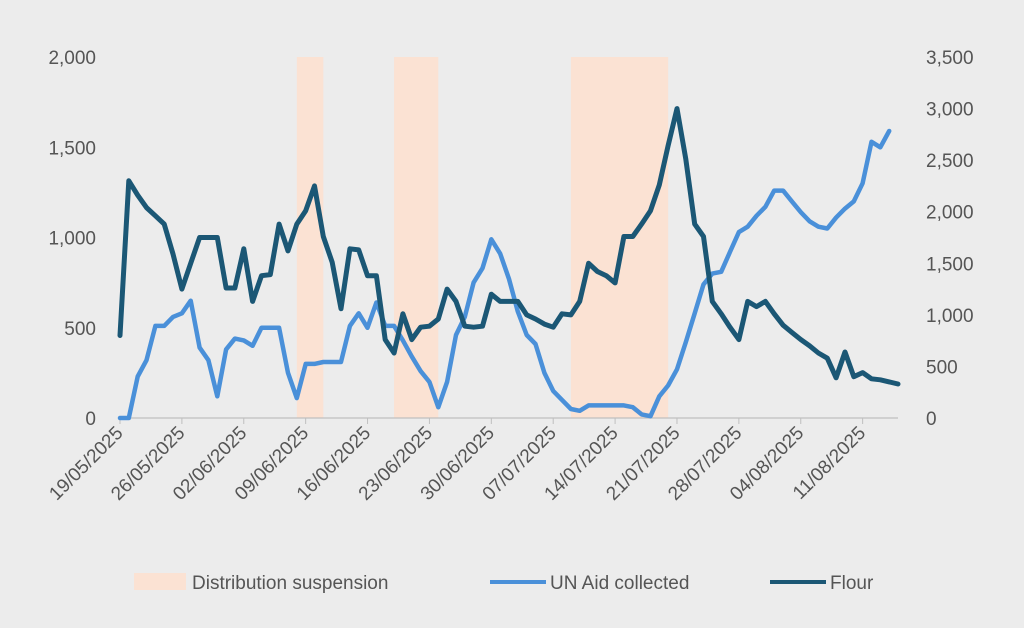 The height and width of the screenshot is (628, 1024). What do you see at coordinates (290, 583) in the screenshot?
I see `legend-label: Distribution suspension` at bounding box center [290, 583].